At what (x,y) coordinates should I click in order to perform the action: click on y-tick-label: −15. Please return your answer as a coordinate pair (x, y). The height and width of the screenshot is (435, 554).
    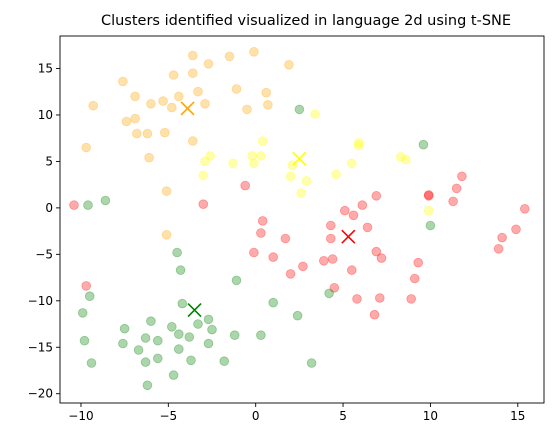
    Looking at the image, I should click on (40, 347).